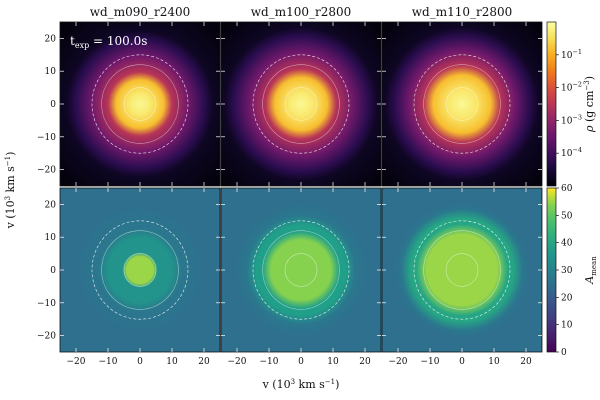  I want to click on x-axis-label: v (103 km s−1), so click(301, 384).